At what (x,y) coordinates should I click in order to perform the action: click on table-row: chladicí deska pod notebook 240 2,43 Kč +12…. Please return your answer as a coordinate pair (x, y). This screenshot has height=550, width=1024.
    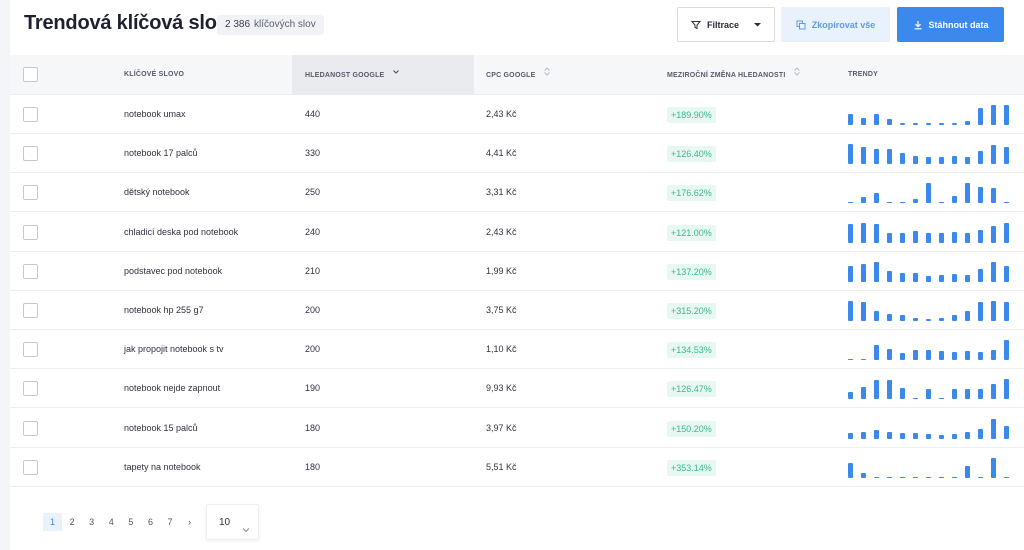
    Looking at the image, I should click on (517, 232).